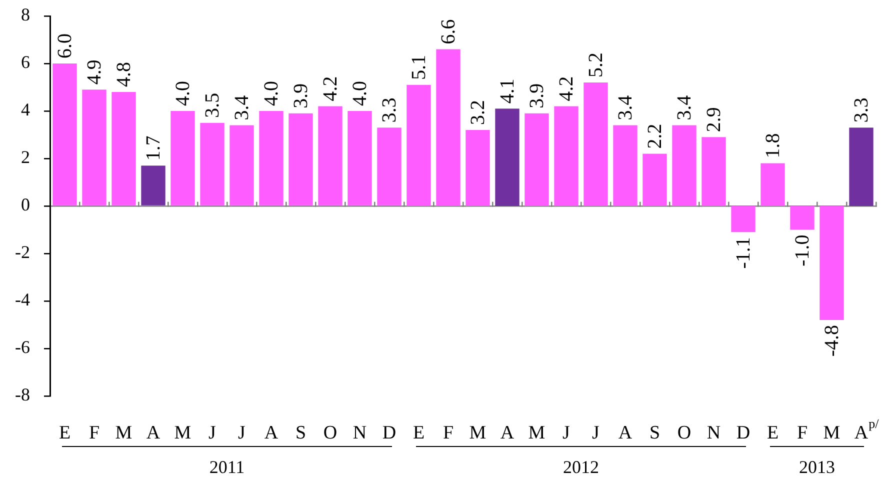 The height and width of the screenshot is (482, 883). I want to click on x-axis-title: 2013, so click(817, 466).